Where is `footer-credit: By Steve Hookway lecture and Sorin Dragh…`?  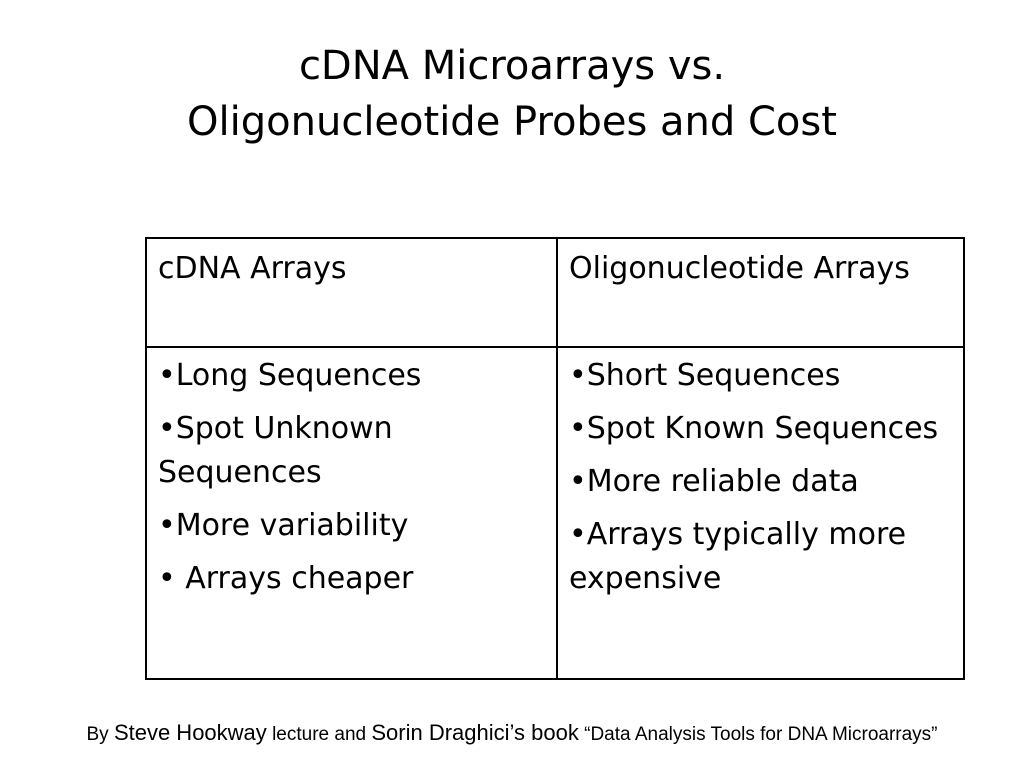 footer-credit: By Steve Hookway lecture and Sorin Dragh… is located at coordinates (512, 733).